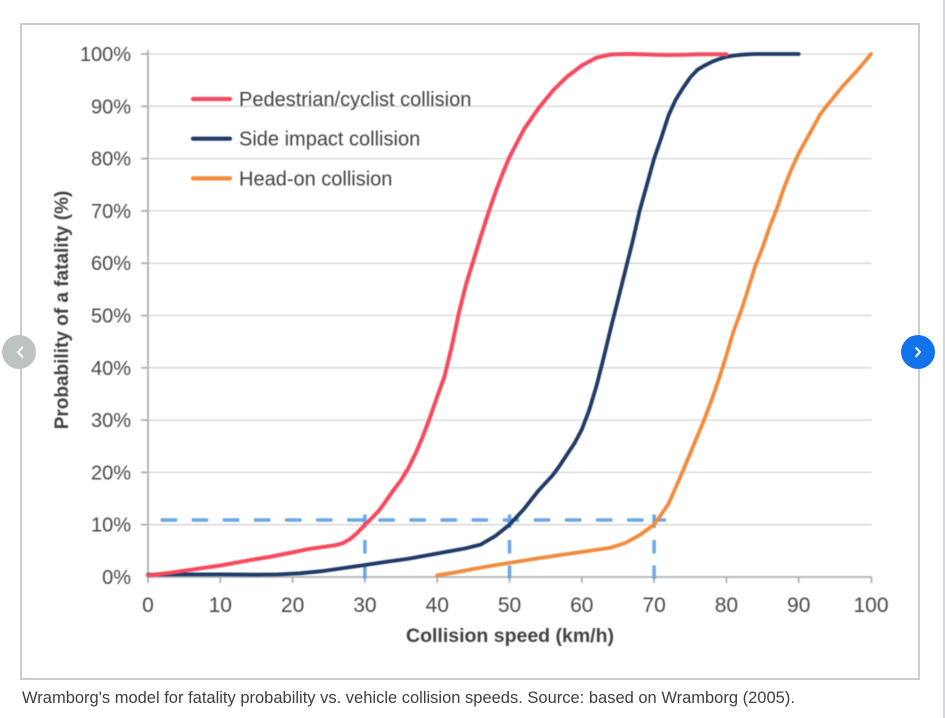 The image size is (945, 718). I want to click on svg-text: 60, so click(581, 605).